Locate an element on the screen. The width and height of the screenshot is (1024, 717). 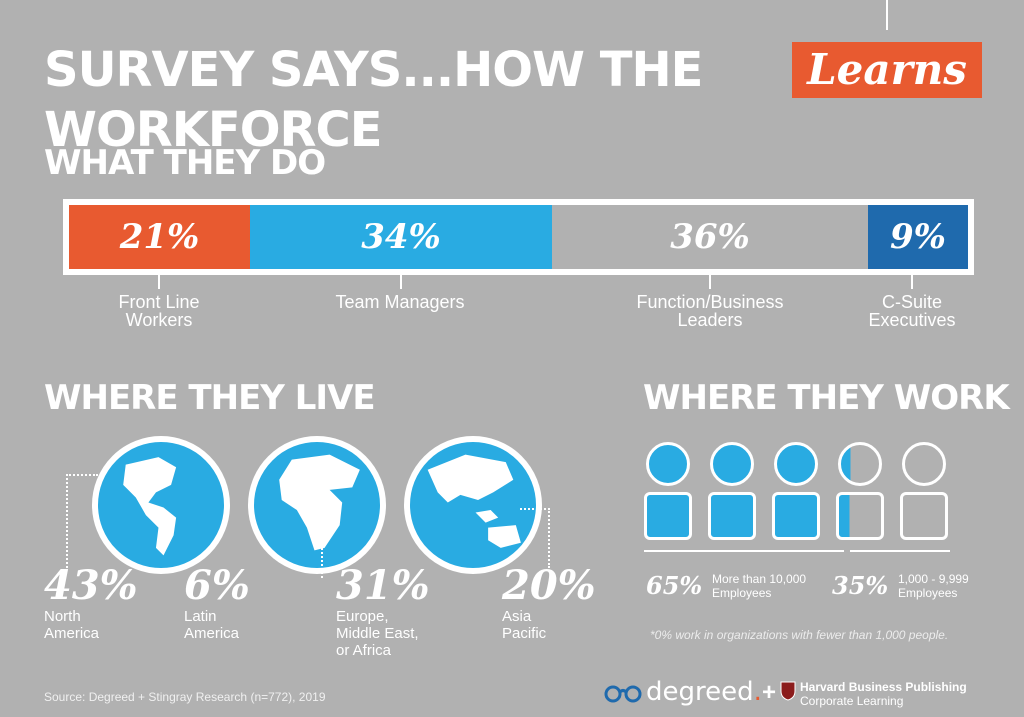
region-label: Europe, is located at coordinates (362, 616).